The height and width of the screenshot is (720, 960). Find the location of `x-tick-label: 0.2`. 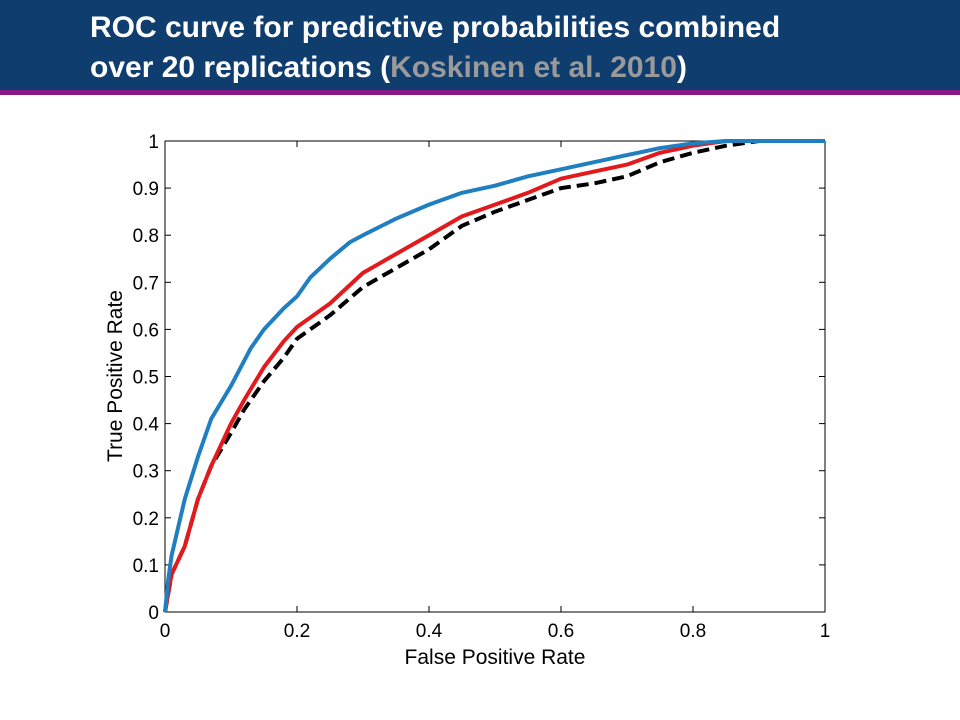

x-tick-label: 0.2 is located at coordinates (297, 631).